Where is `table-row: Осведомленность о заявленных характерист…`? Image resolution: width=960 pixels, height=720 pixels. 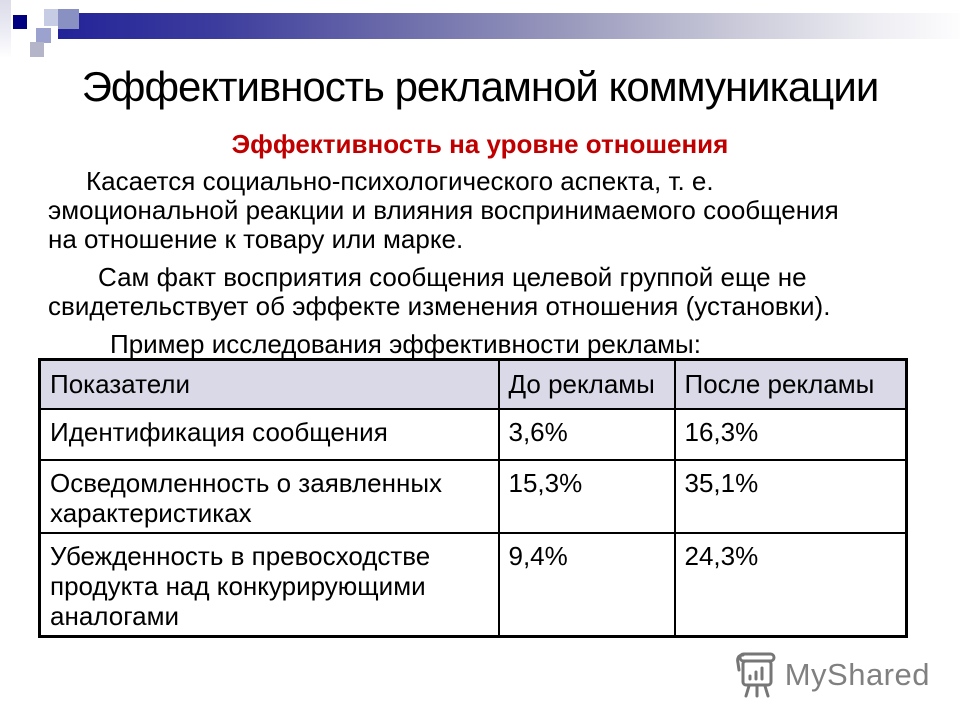
table-row: Осведомленность о заявленных характерист… is located at coordinates (473, 496).